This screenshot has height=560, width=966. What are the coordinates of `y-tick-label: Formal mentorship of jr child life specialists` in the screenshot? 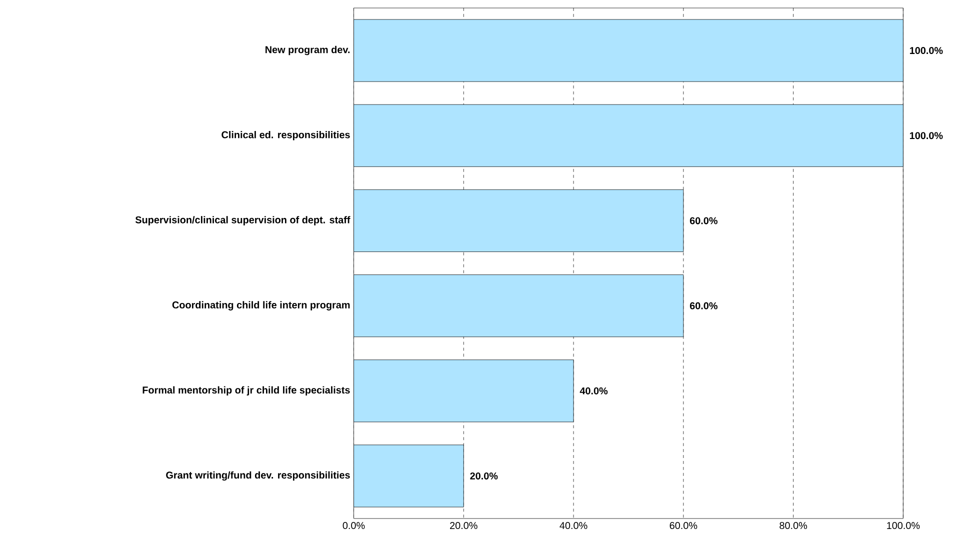 It's located at (246, 391).